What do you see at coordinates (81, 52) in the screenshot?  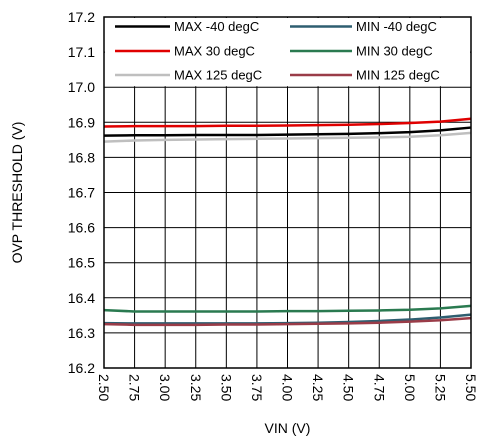 I see `y-tick-label: 17.1` at bounding box center [81, 52].